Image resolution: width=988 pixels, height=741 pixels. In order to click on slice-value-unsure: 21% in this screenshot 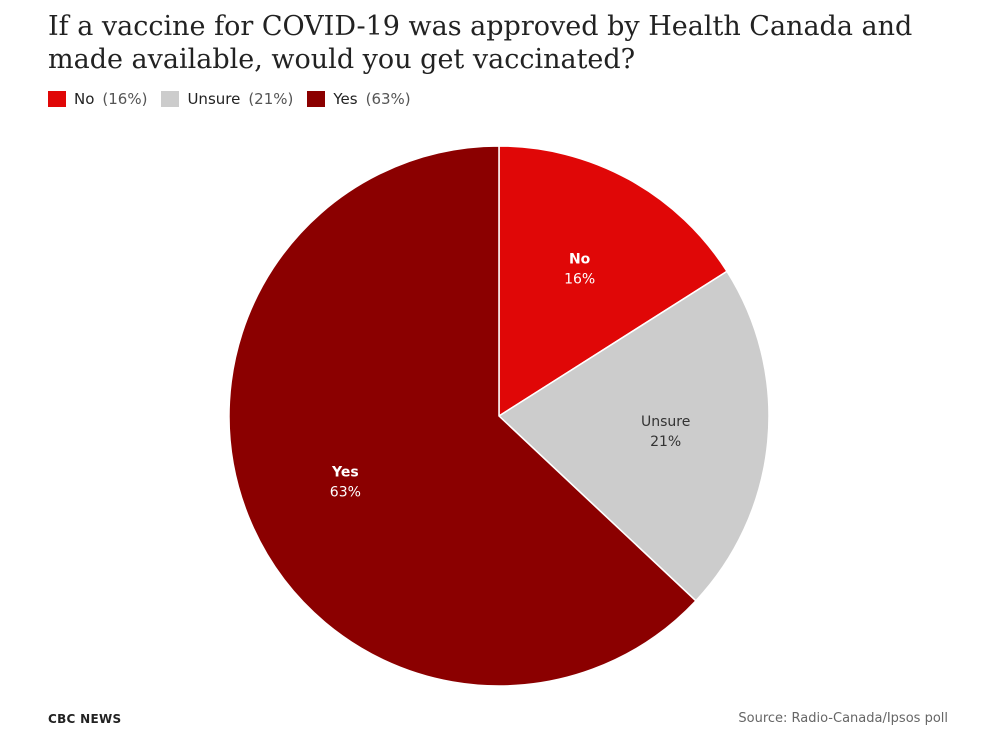, I will do `click(665, 442)`.